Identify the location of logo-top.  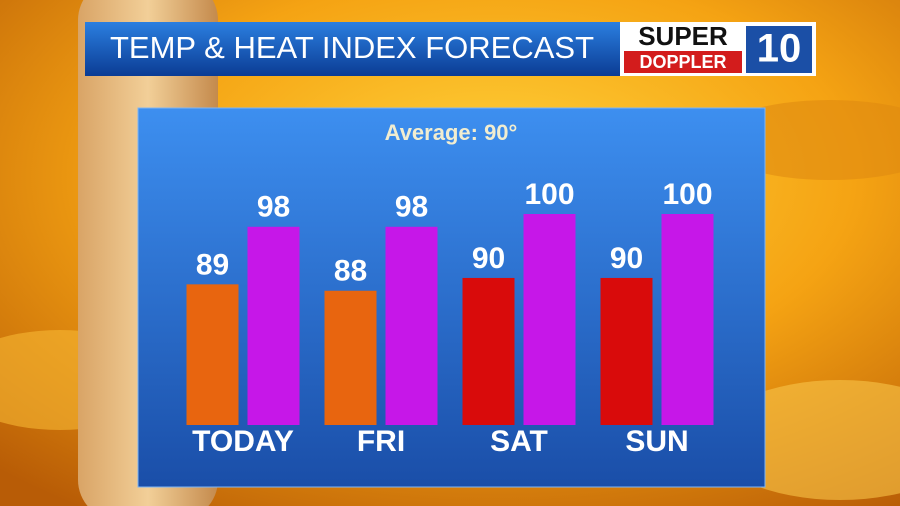
(683, 37).